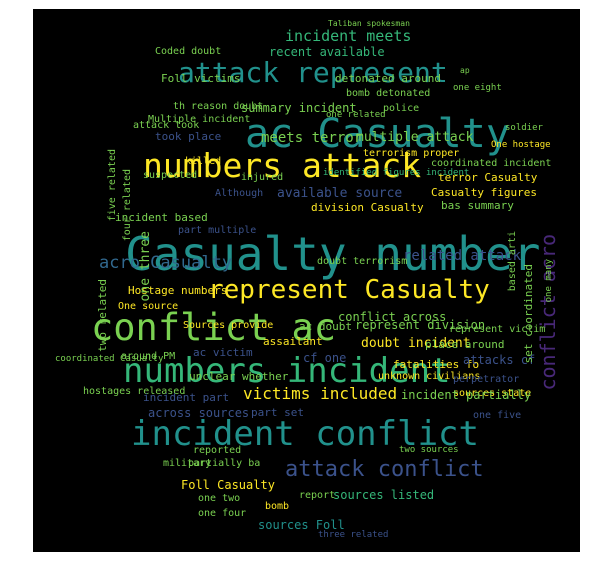  Describe the element at coordinates (224, 463) in the screenshot. I see `word: partially ba` at that location.